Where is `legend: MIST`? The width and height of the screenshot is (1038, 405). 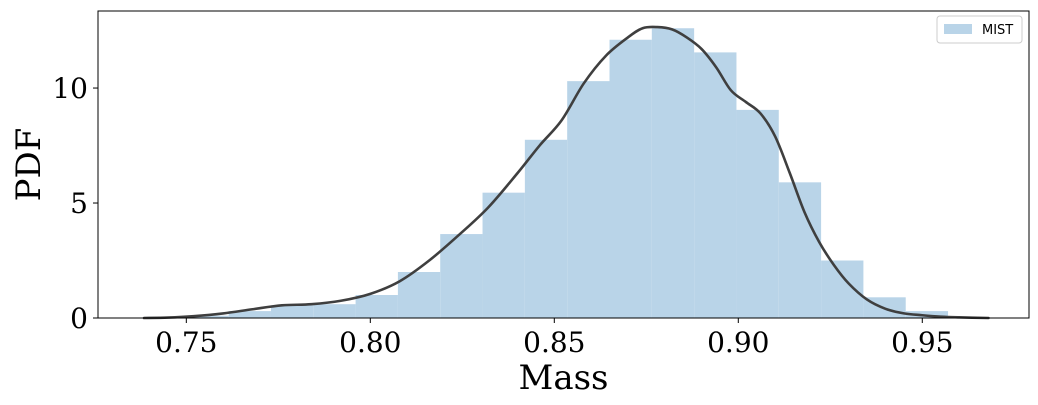
legend: MIST is located at coordinates (979, 29).